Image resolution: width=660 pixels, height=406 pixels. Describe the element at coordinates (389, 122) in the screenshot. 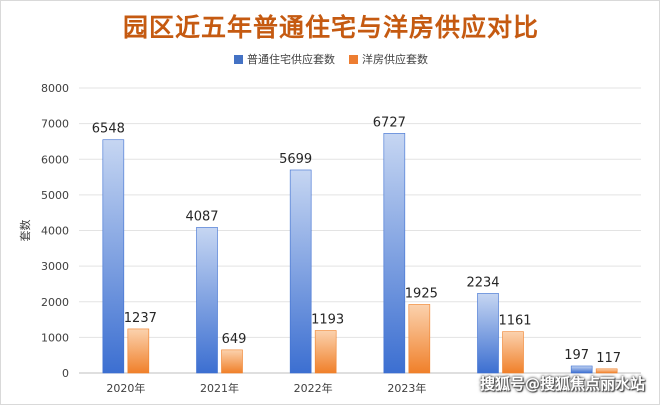

I see `data-label-series-1: 6727` at that location.